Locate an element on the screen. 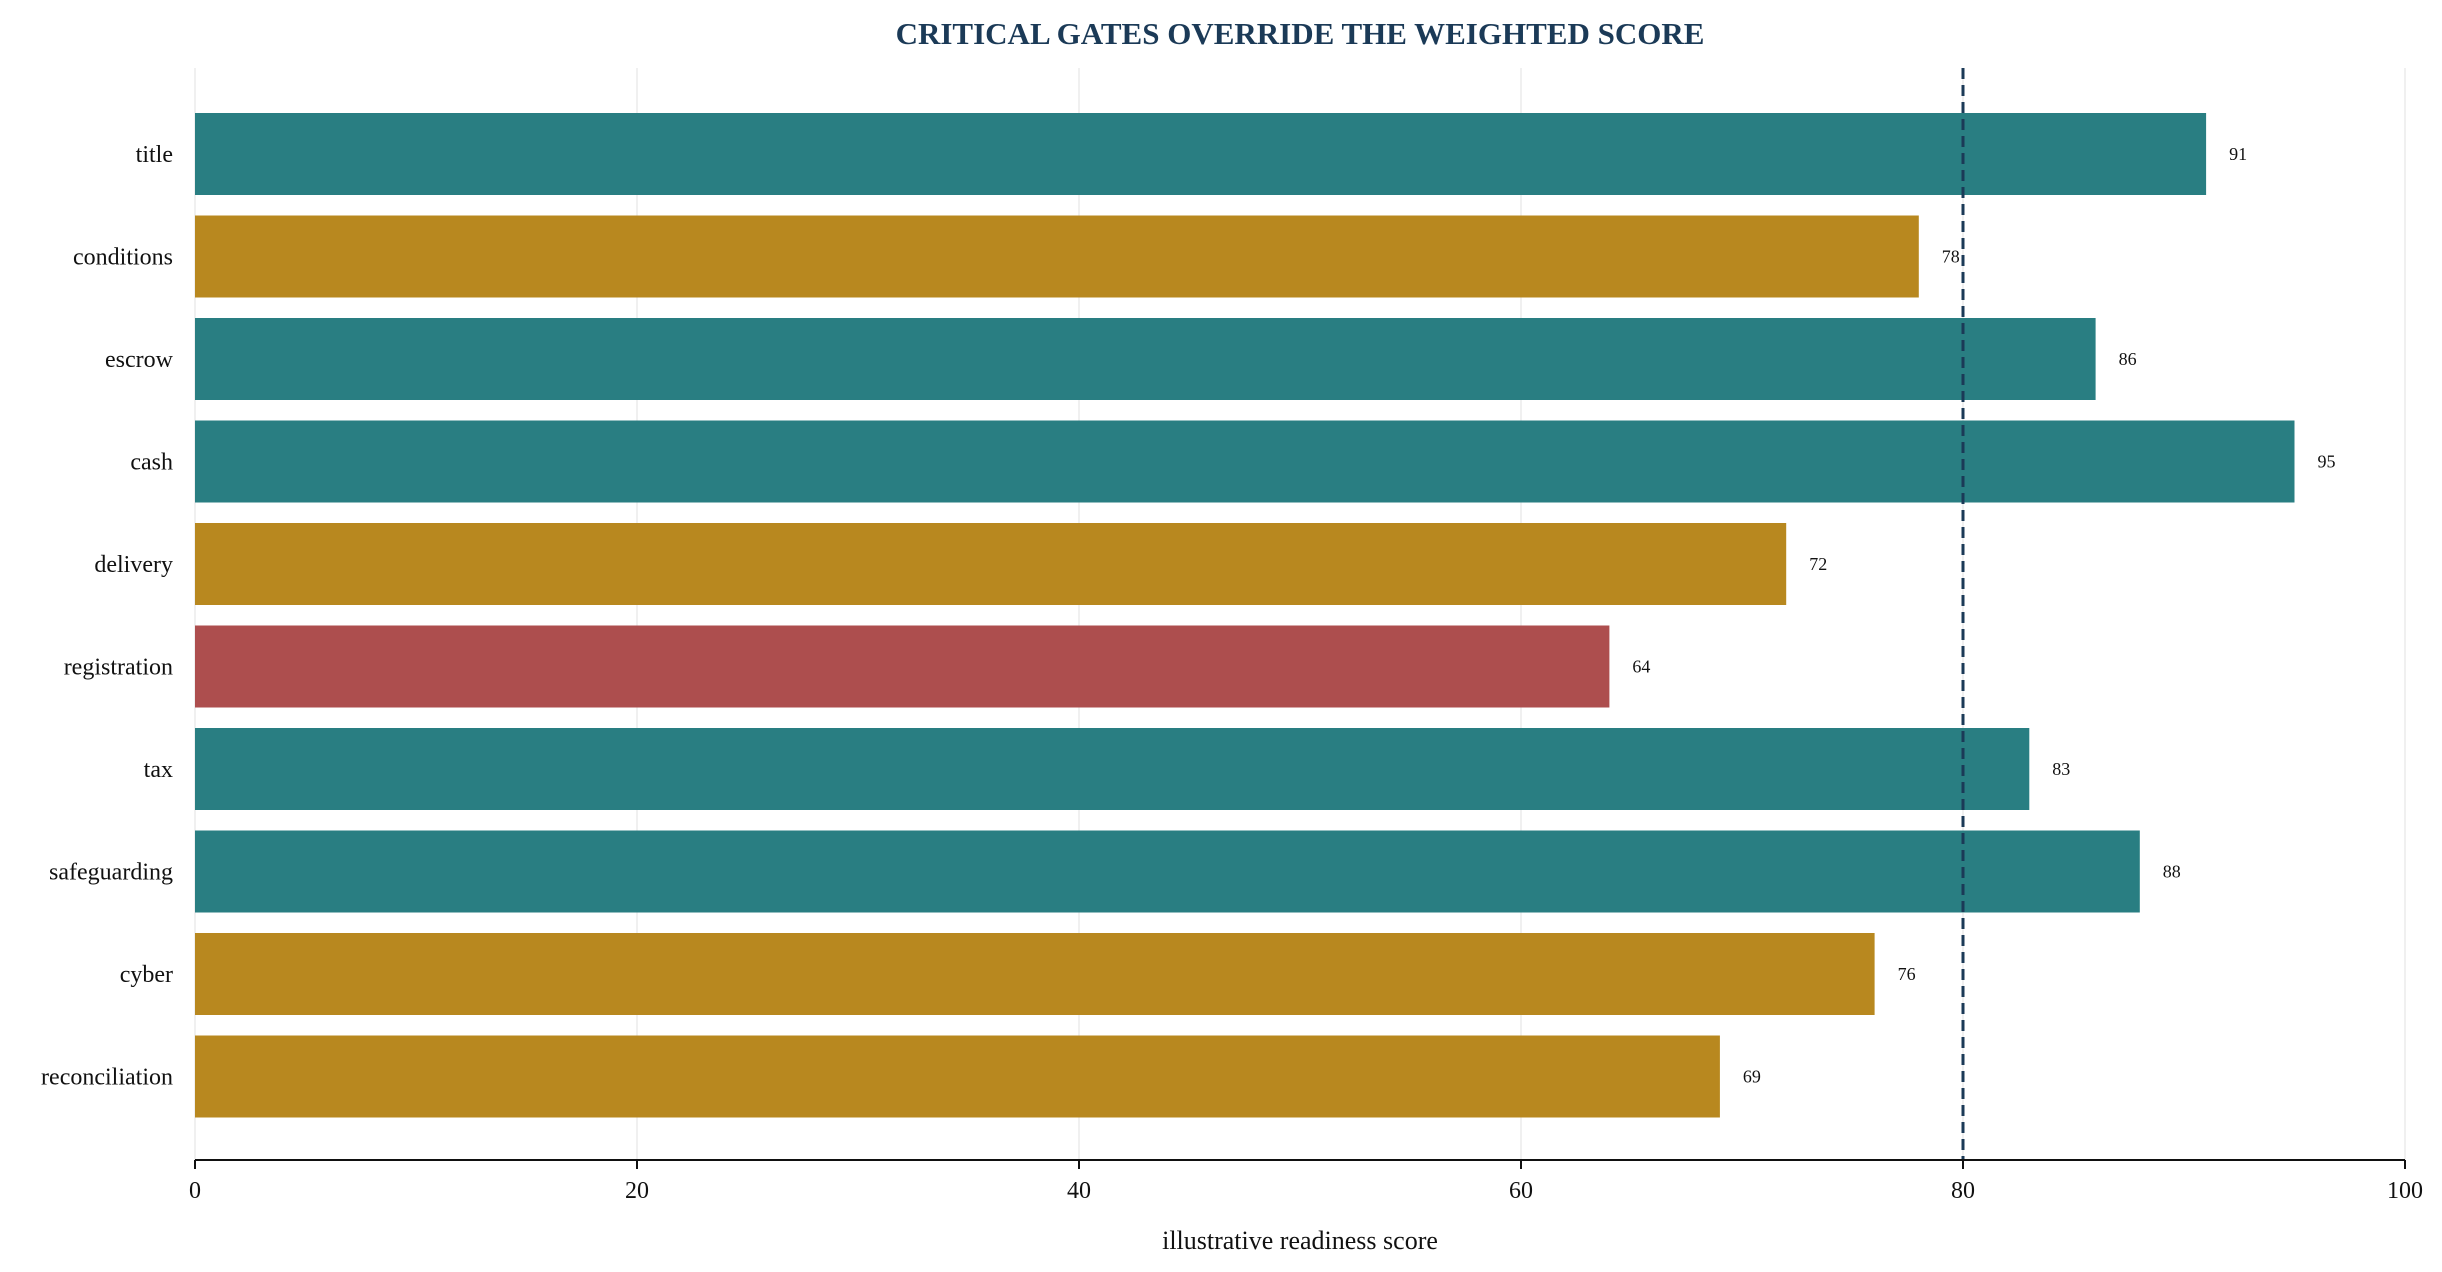  x-tick-label-3: 60 is located at coordinates (1521, 1191).